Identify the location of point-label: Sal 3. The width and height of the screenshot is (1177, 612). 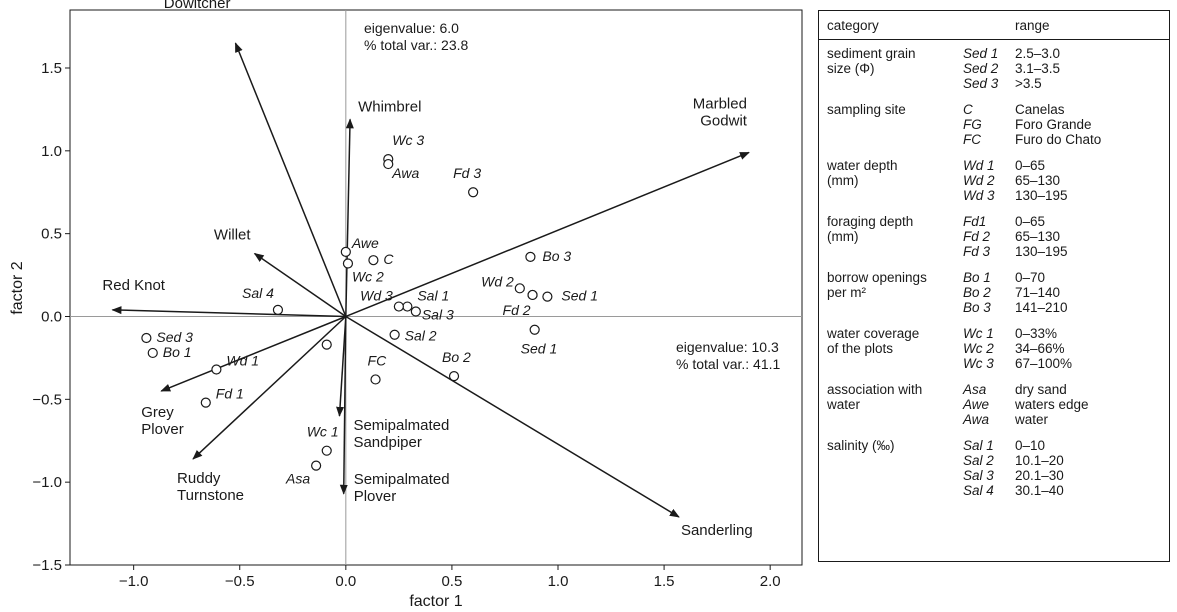
(438, 315).